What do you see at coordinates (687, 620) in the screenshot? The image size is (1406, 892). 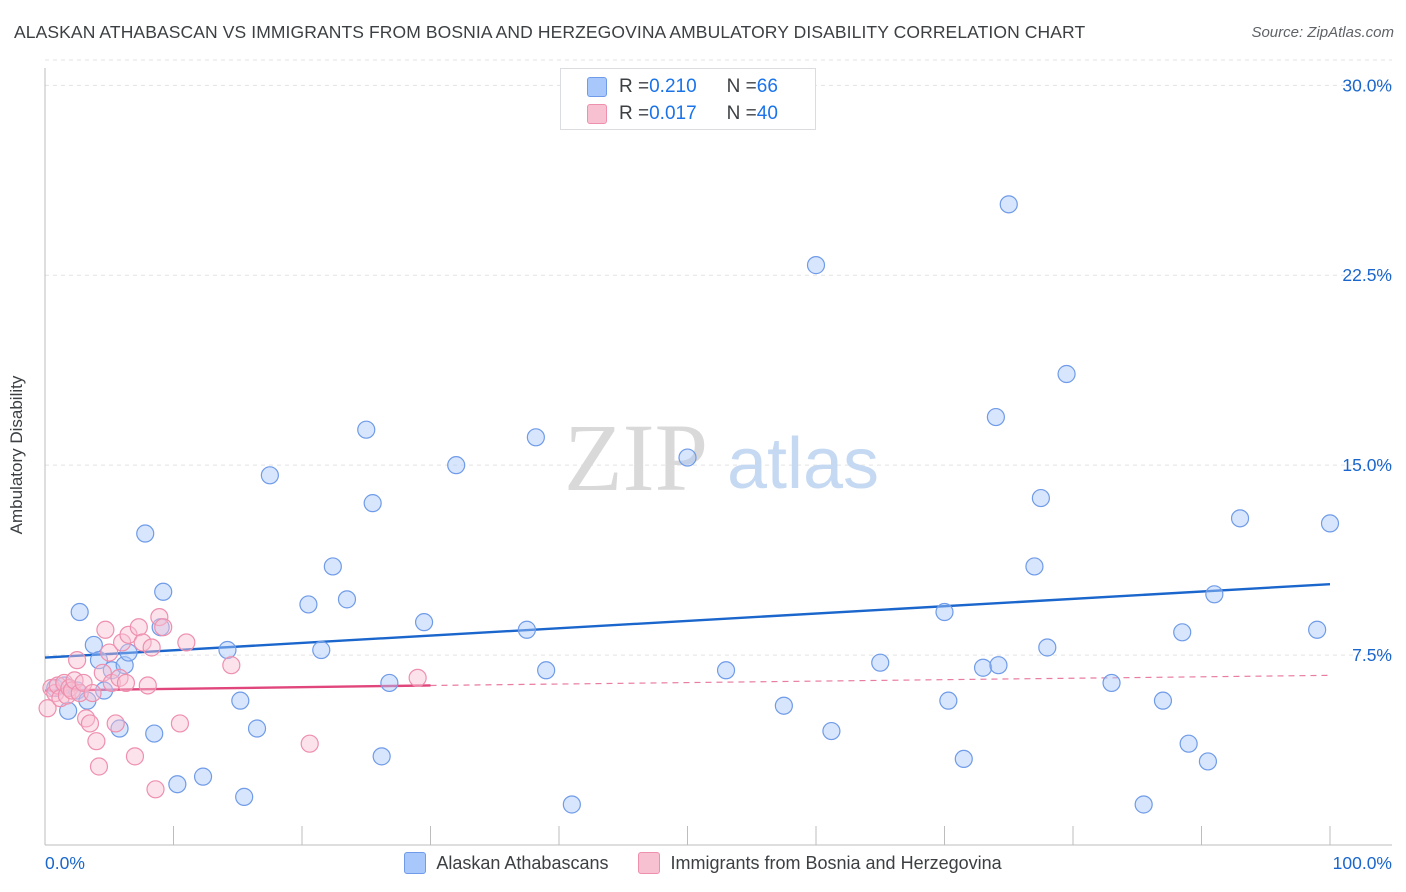 I see `athabascan-trend-line` at bounding box center [687, 620].